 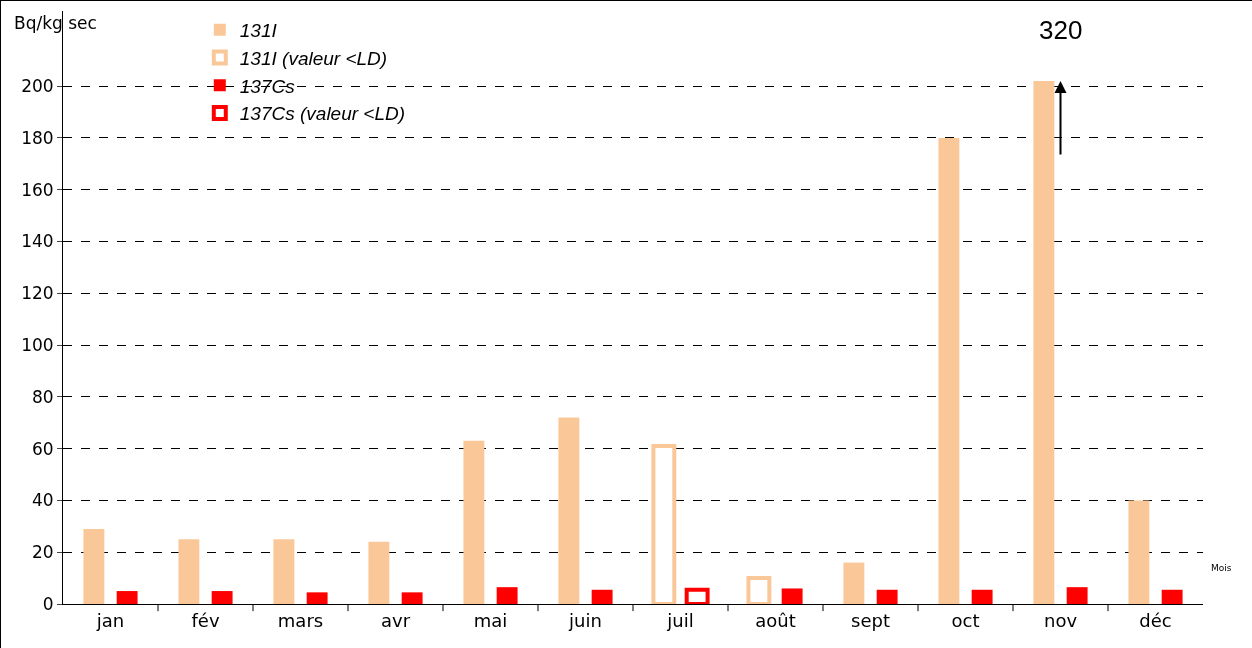 What do you see at coordinates (300, 620) in the screenshot?
I see `x-tick-label: mars` at bounding box center [300, 620].